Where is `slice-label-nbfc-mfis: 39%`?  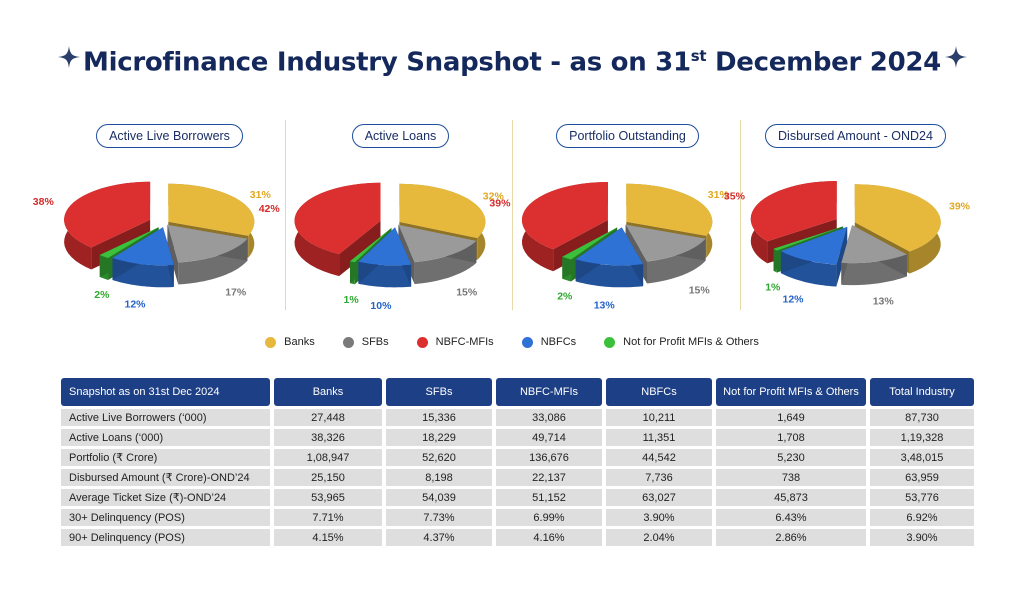 slice-label-nbfc-mfis: 39% is located at coordinates (500, 204).